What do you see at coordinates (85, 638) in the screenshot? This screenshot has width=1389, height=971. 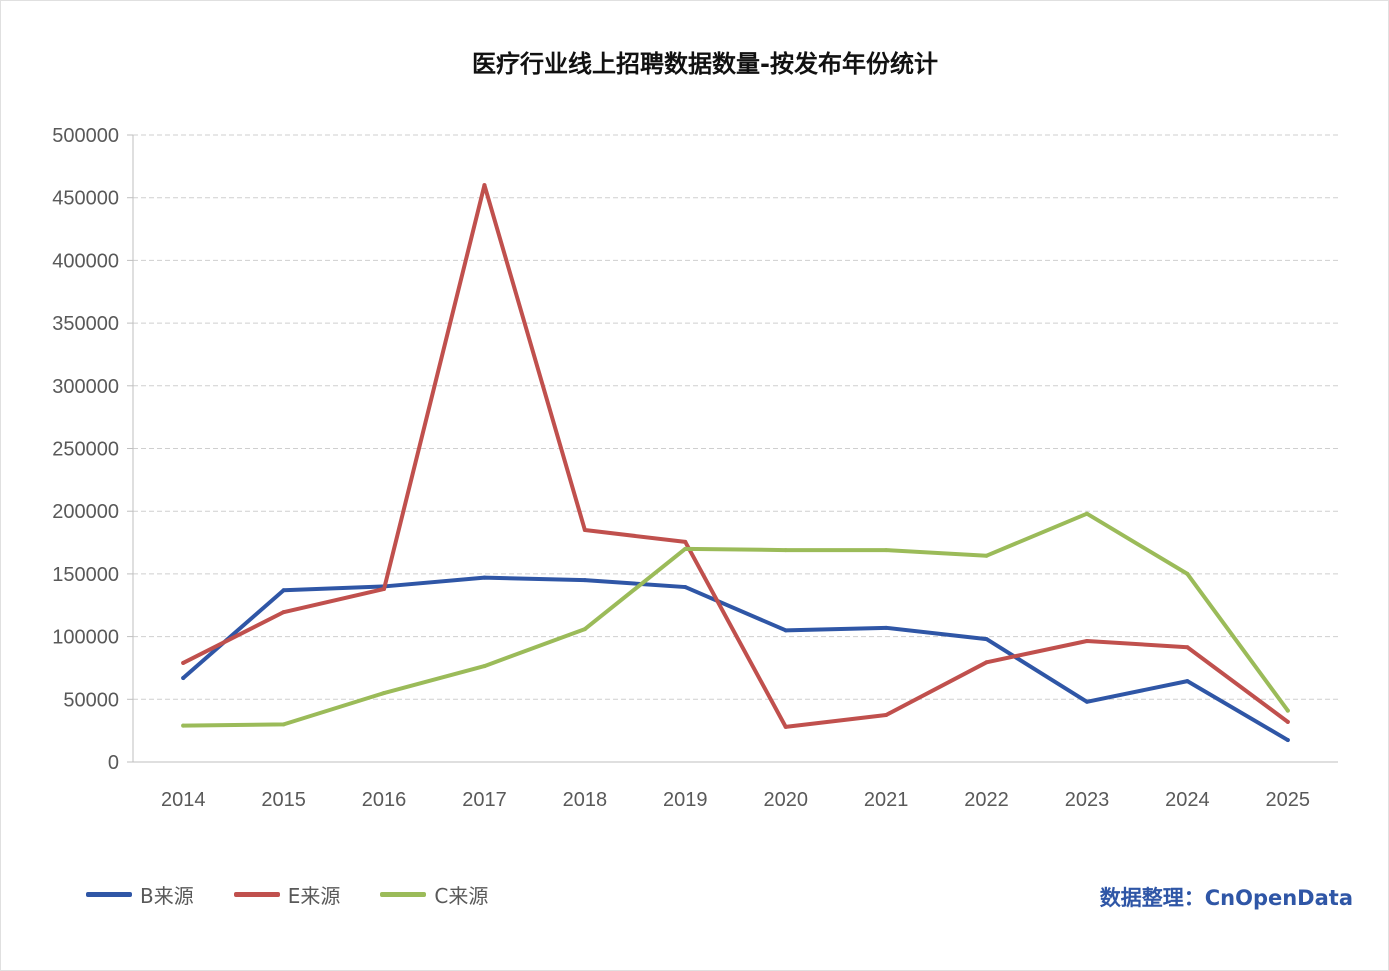 I see `y-tick-label: 100000` at bounding box center [85, 638].